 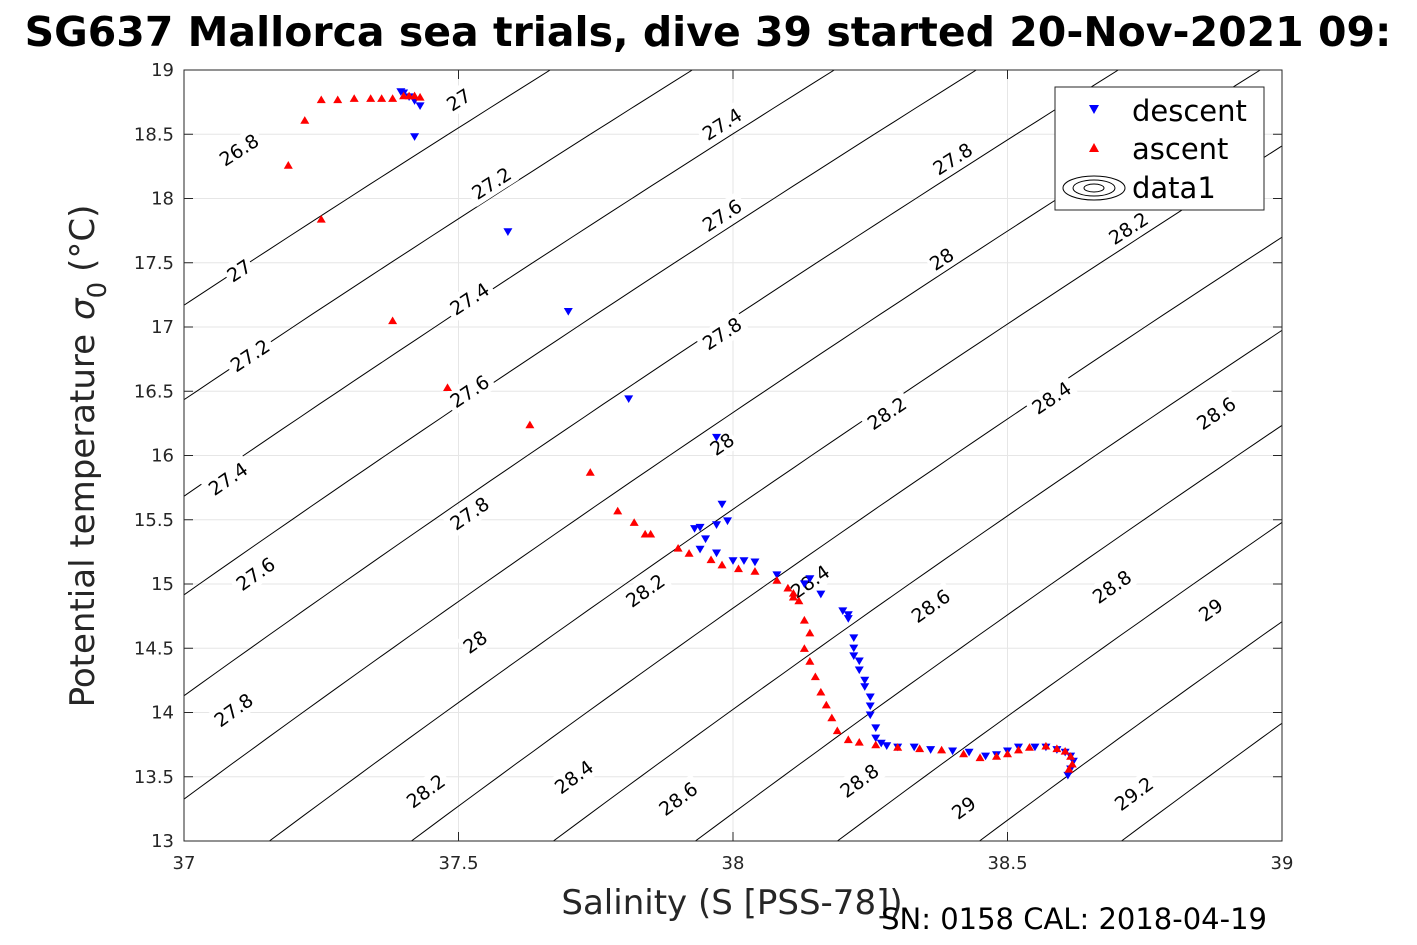 I want to click on y-tick-label: 16.5, so click(x=154, y=391).